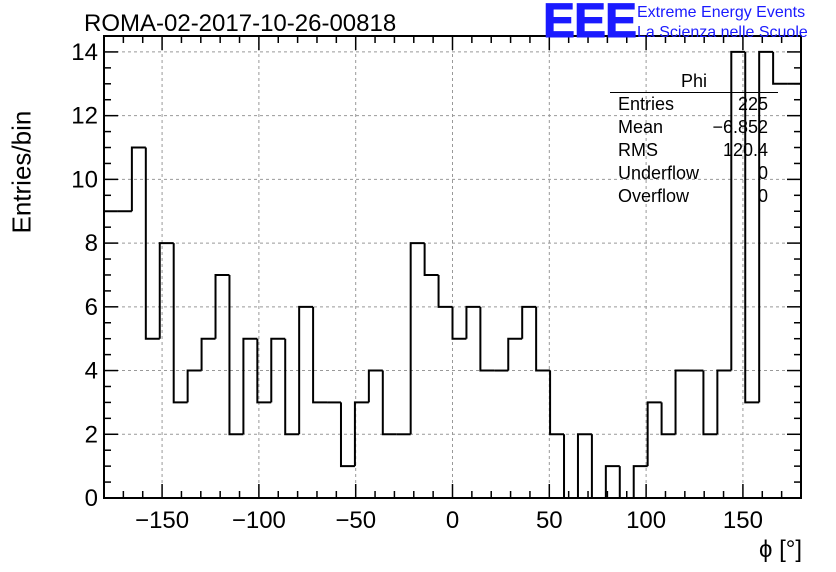  I want to click on logo-line-2: La Scienza nelle Scuole, so click(722, 32).